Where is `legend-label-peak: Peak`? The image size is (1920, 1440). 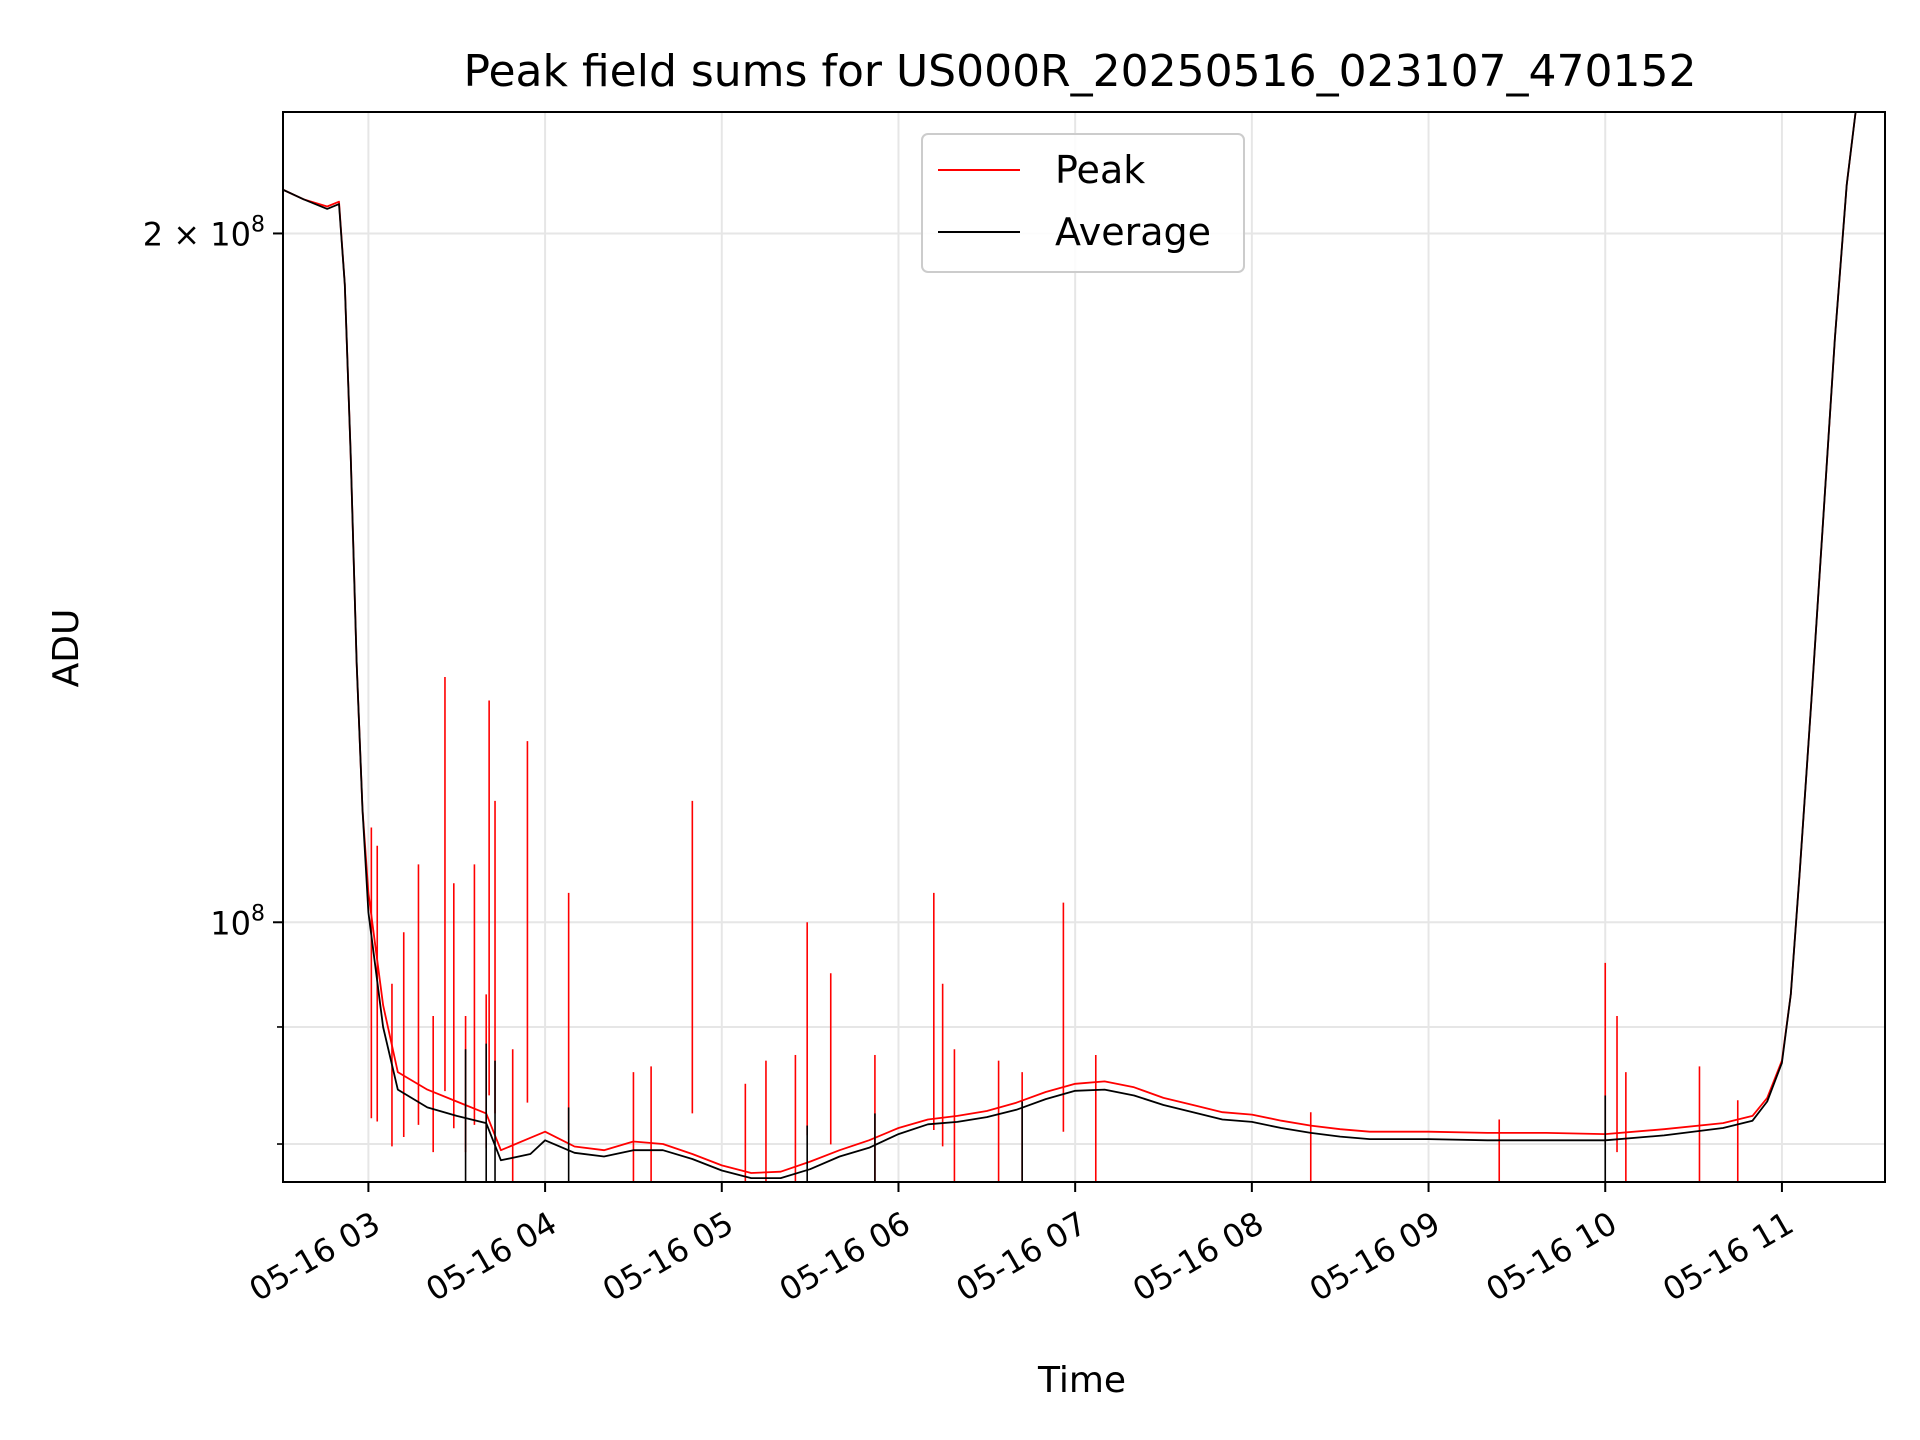 legend-label-peak: Peak is located at coordinates (1100, 170).